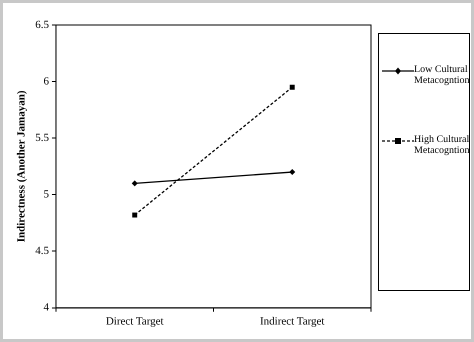 This screenshot has width=474, height=342. I want to click on y-tick-label: 6, so click(46, 81).